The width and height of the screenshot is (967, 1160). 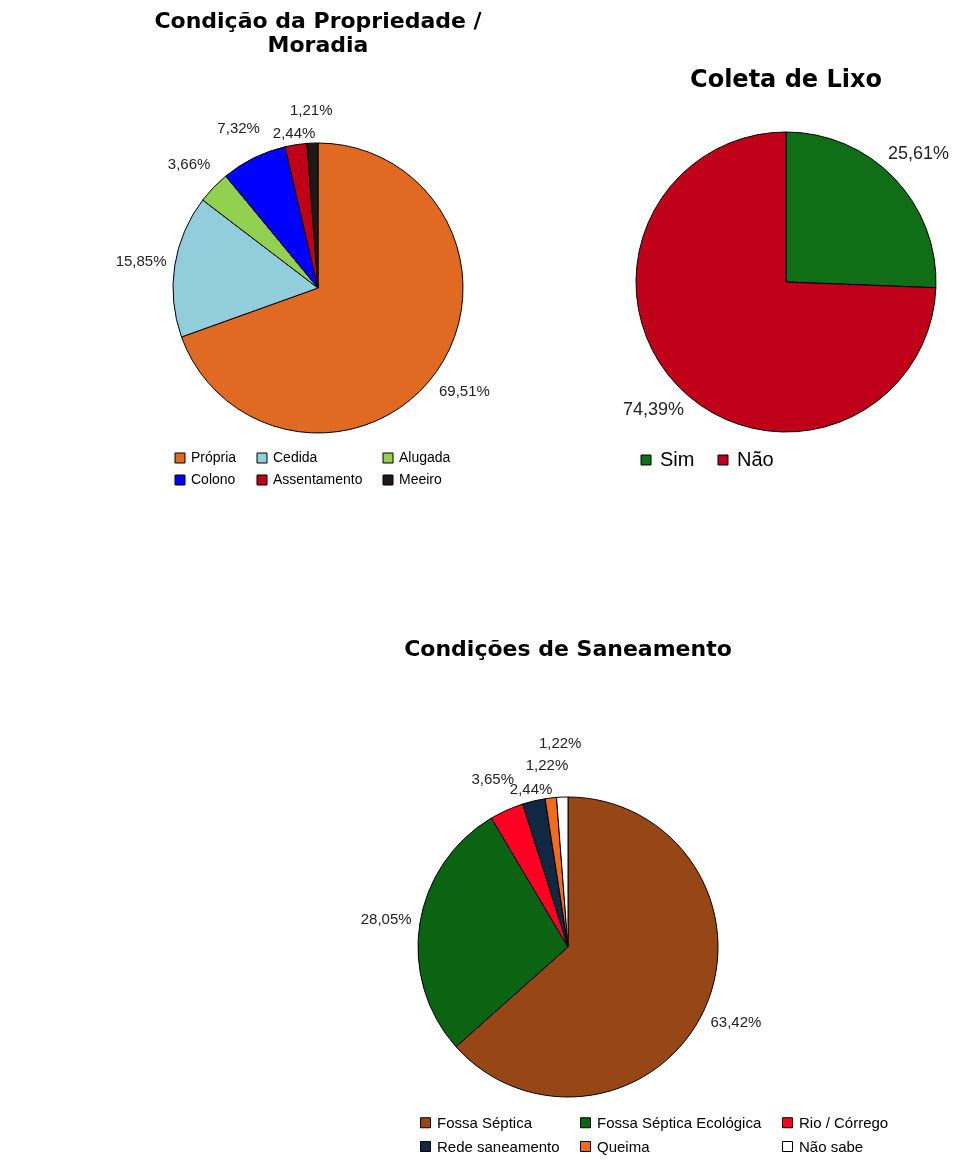 What do you see at coordinates (677, 459) in the screenshot?
I see `legend-label: Sim` at bounding box center [677, 459].